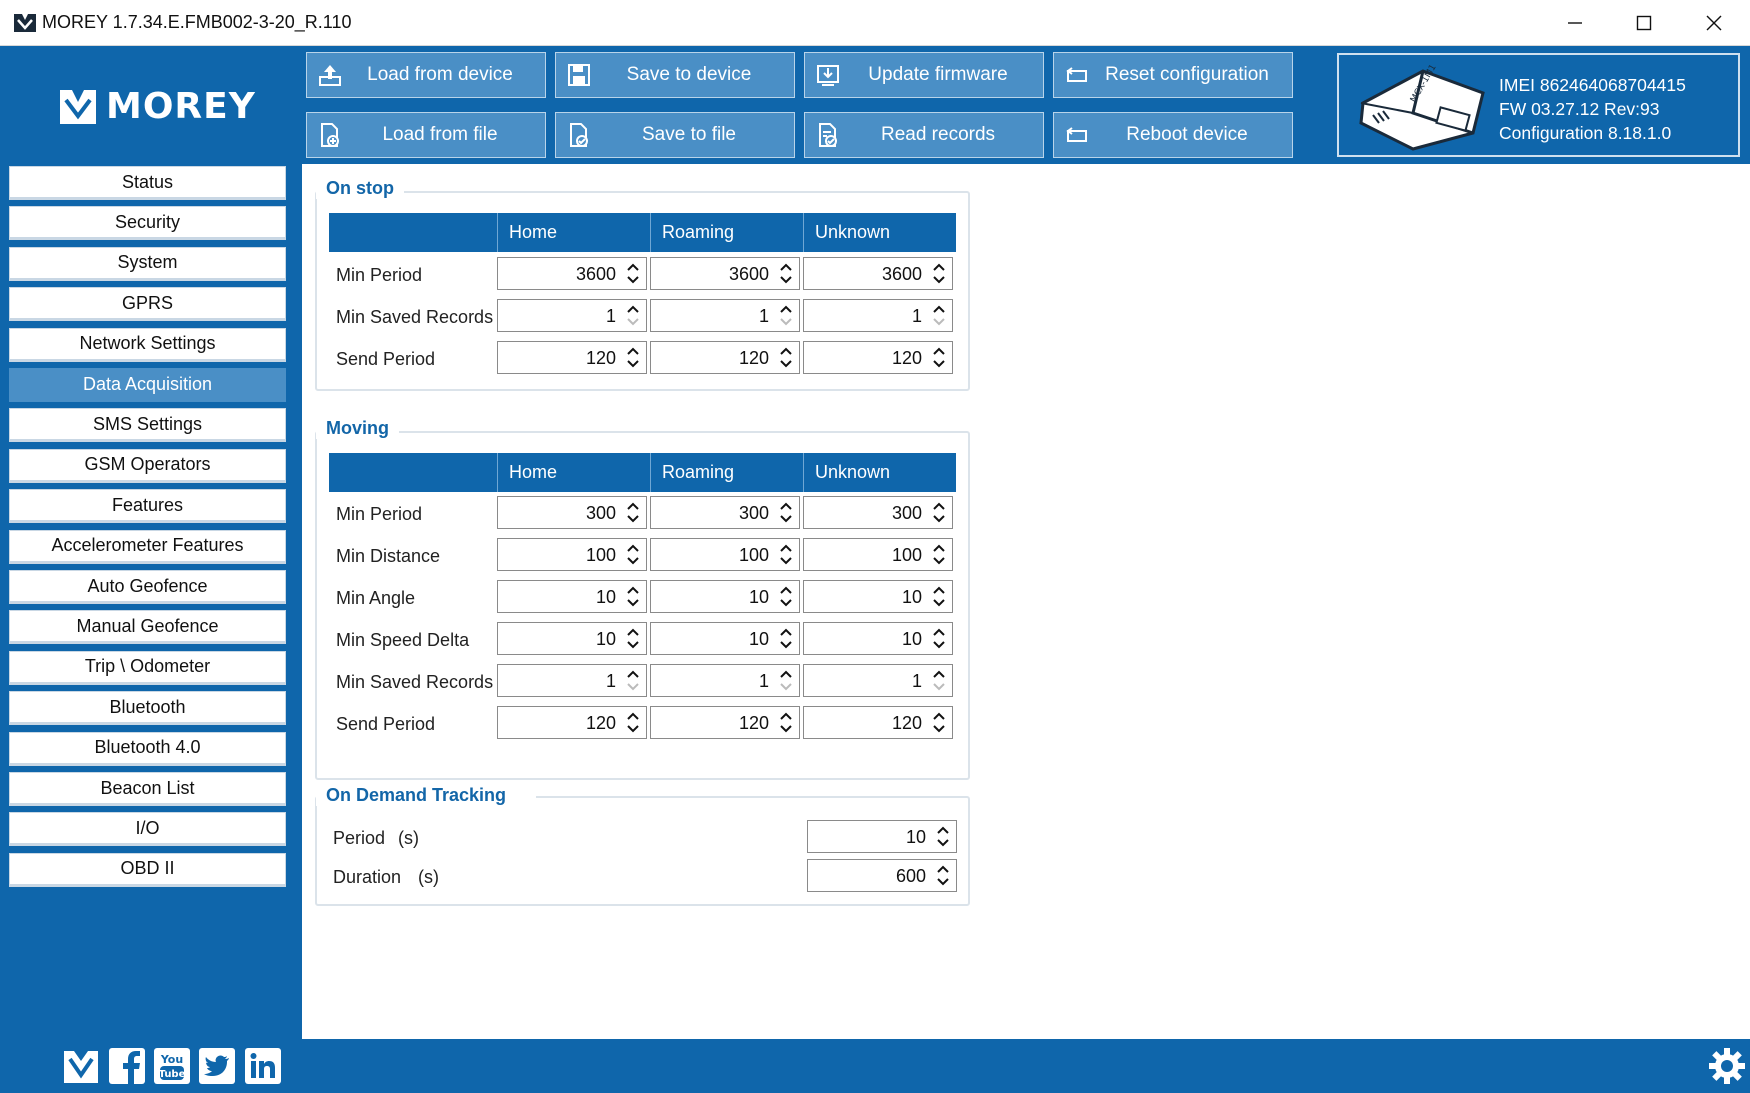 The width and height of the screenshot is (1750, 1093). What do you see at coordinates (763, 681) in the screenshot?
I see `spinner-value: 1` at bounding box center [763, 681].